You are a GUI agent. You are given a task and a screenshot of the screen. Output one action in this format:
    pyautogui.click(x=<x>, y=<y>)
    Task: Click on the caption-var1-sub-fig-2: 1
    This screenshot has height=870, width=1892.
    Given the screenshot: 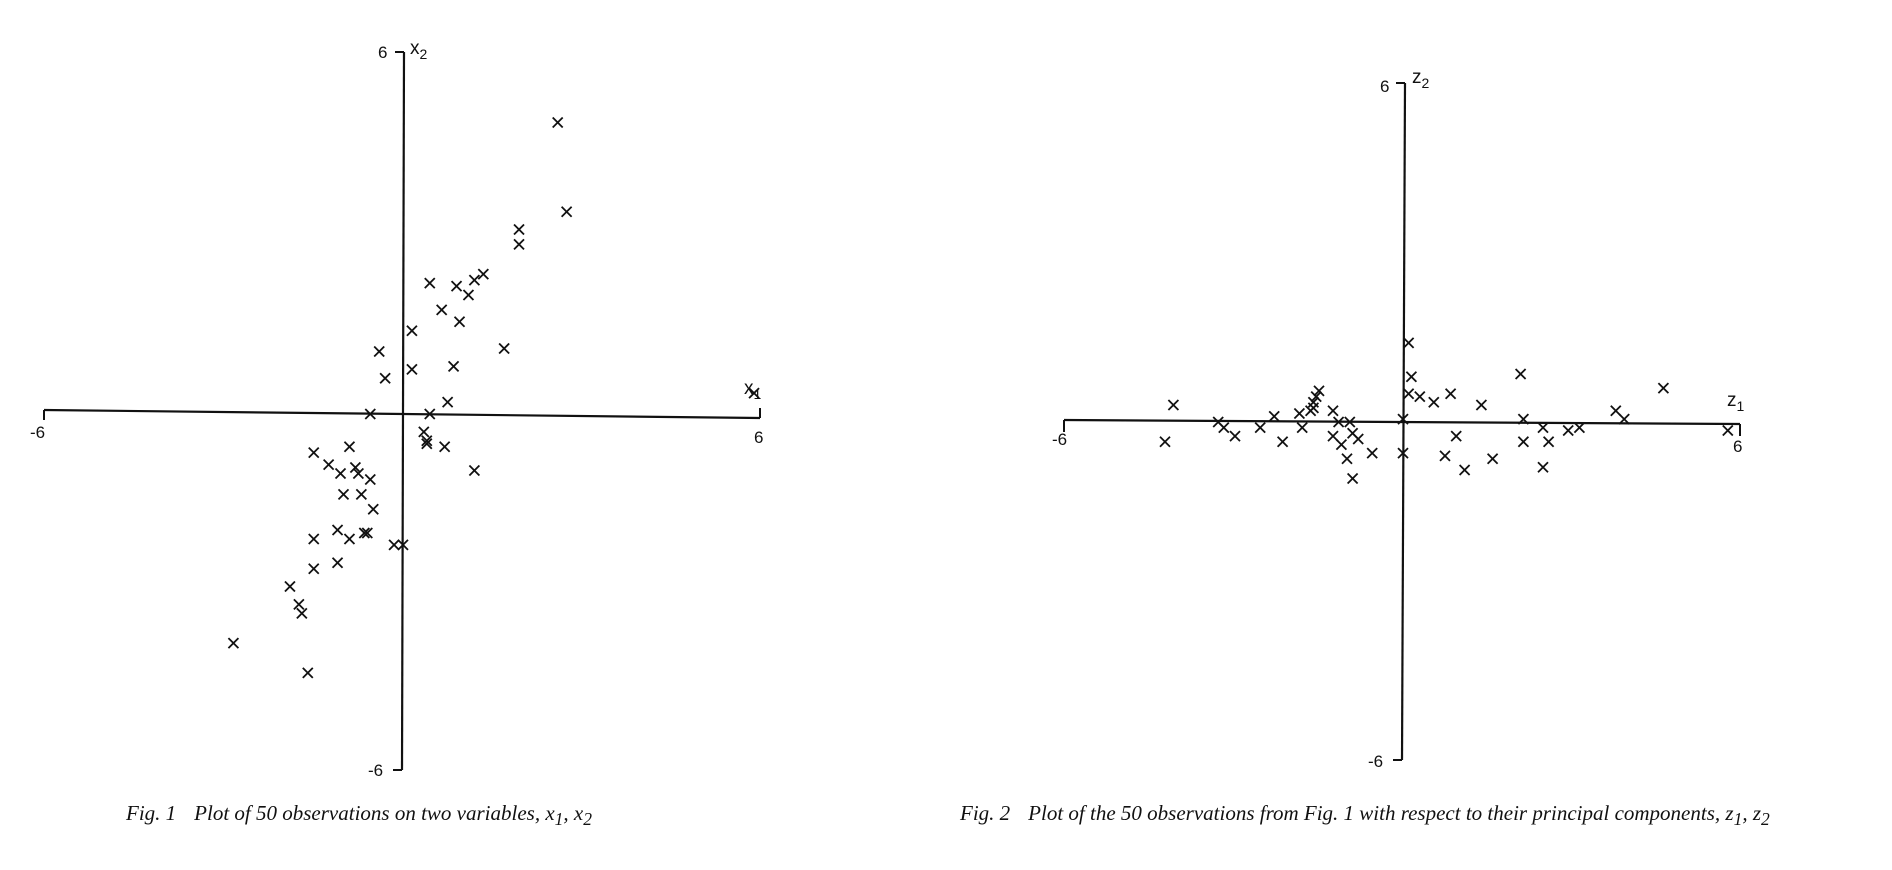 What is the action you would take?
    pyautogui.click(x=1738, y=819)
    